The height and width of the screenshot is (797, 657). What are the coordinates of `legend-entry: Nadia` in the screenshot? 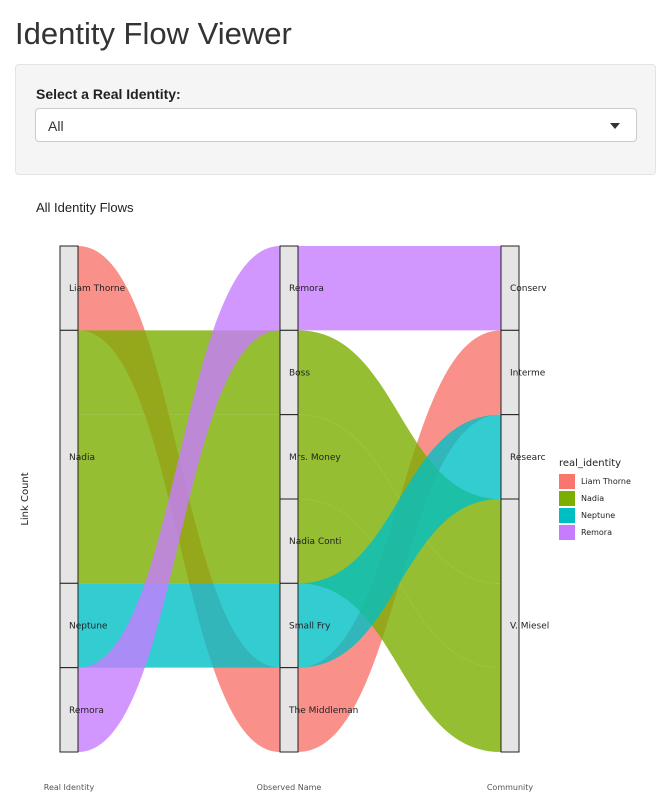 It's located at (592, 498).